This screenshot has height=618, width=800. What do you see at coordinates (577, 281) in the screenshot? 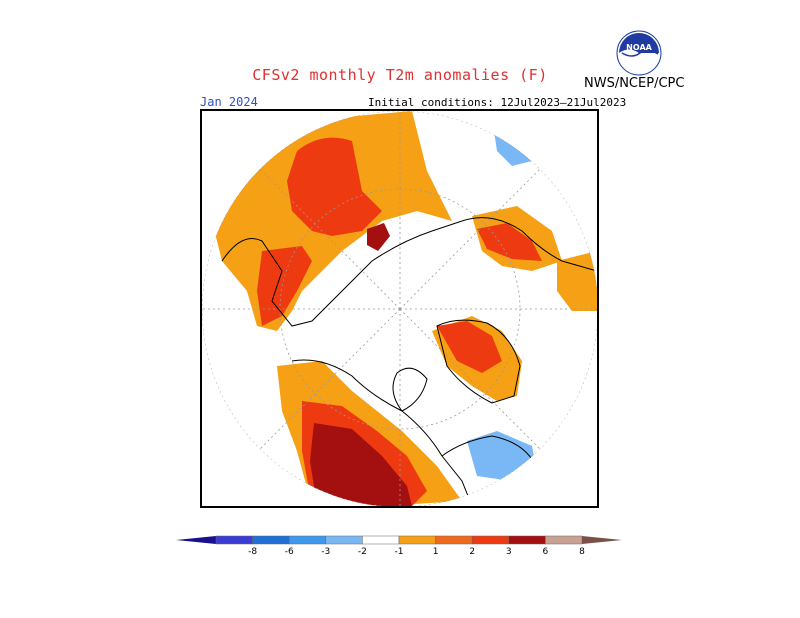
I see `anomaly-europe-east` at bounding box center [577, 281].